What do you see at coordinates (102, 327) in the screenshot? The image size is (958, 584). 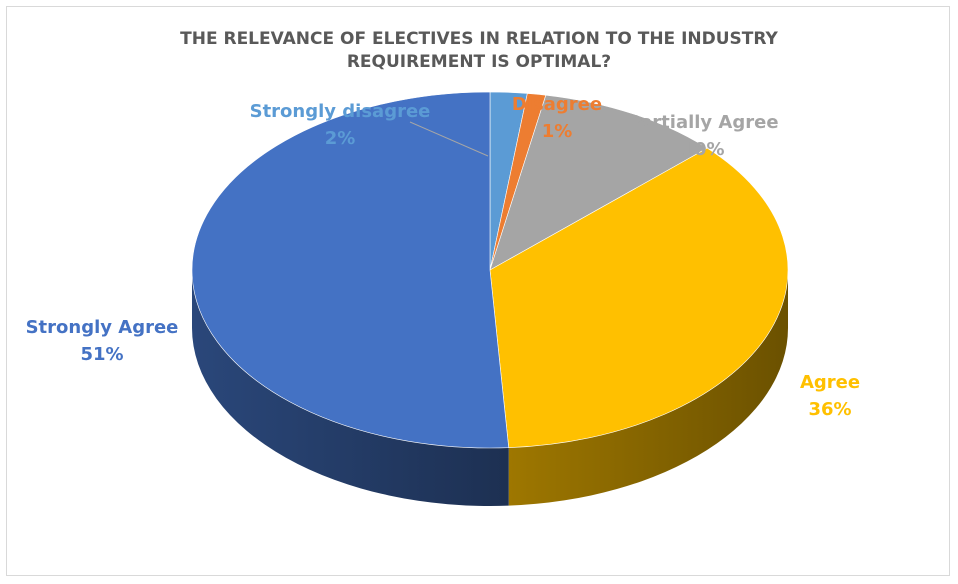 I see `data-label-name-strongly-agree: Strongly Agree` at bounding box center [102, 327].